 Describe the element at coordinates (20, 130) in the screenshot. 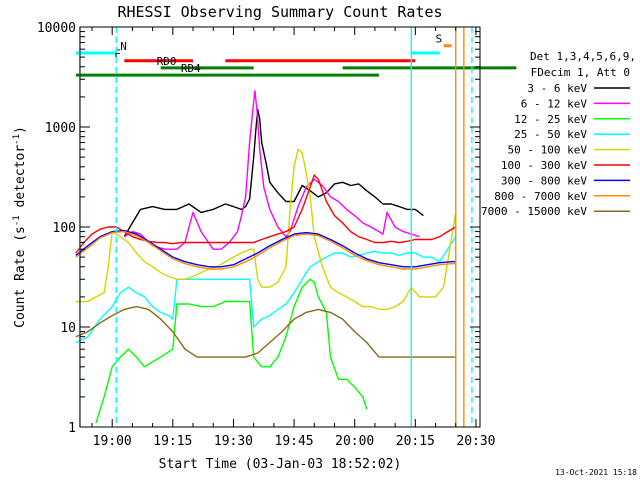

I see `y-axis-label-part: )` at that location.